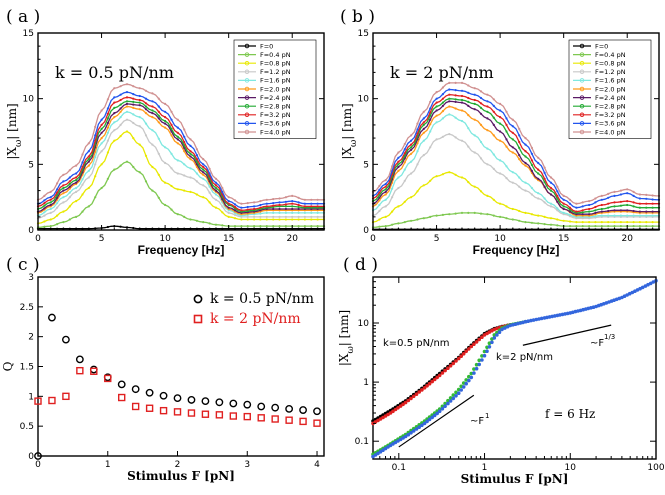 This screenshot has height=495, width=665. What do you see at coordinates (28, 34) in the screenshot?
I see `panel-a-y-tick-label: 15` at bounding box center [28, 34].